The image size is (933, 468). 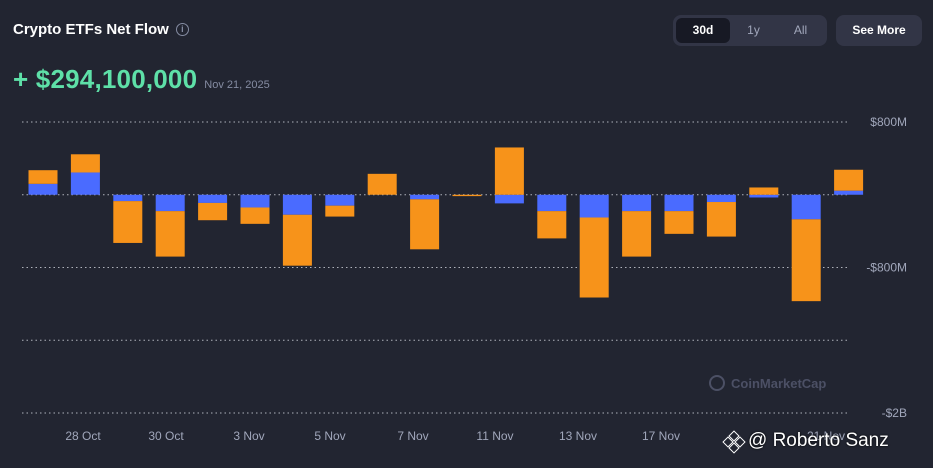 I want to click on range-all-button: All, so click(x=800, y=30).